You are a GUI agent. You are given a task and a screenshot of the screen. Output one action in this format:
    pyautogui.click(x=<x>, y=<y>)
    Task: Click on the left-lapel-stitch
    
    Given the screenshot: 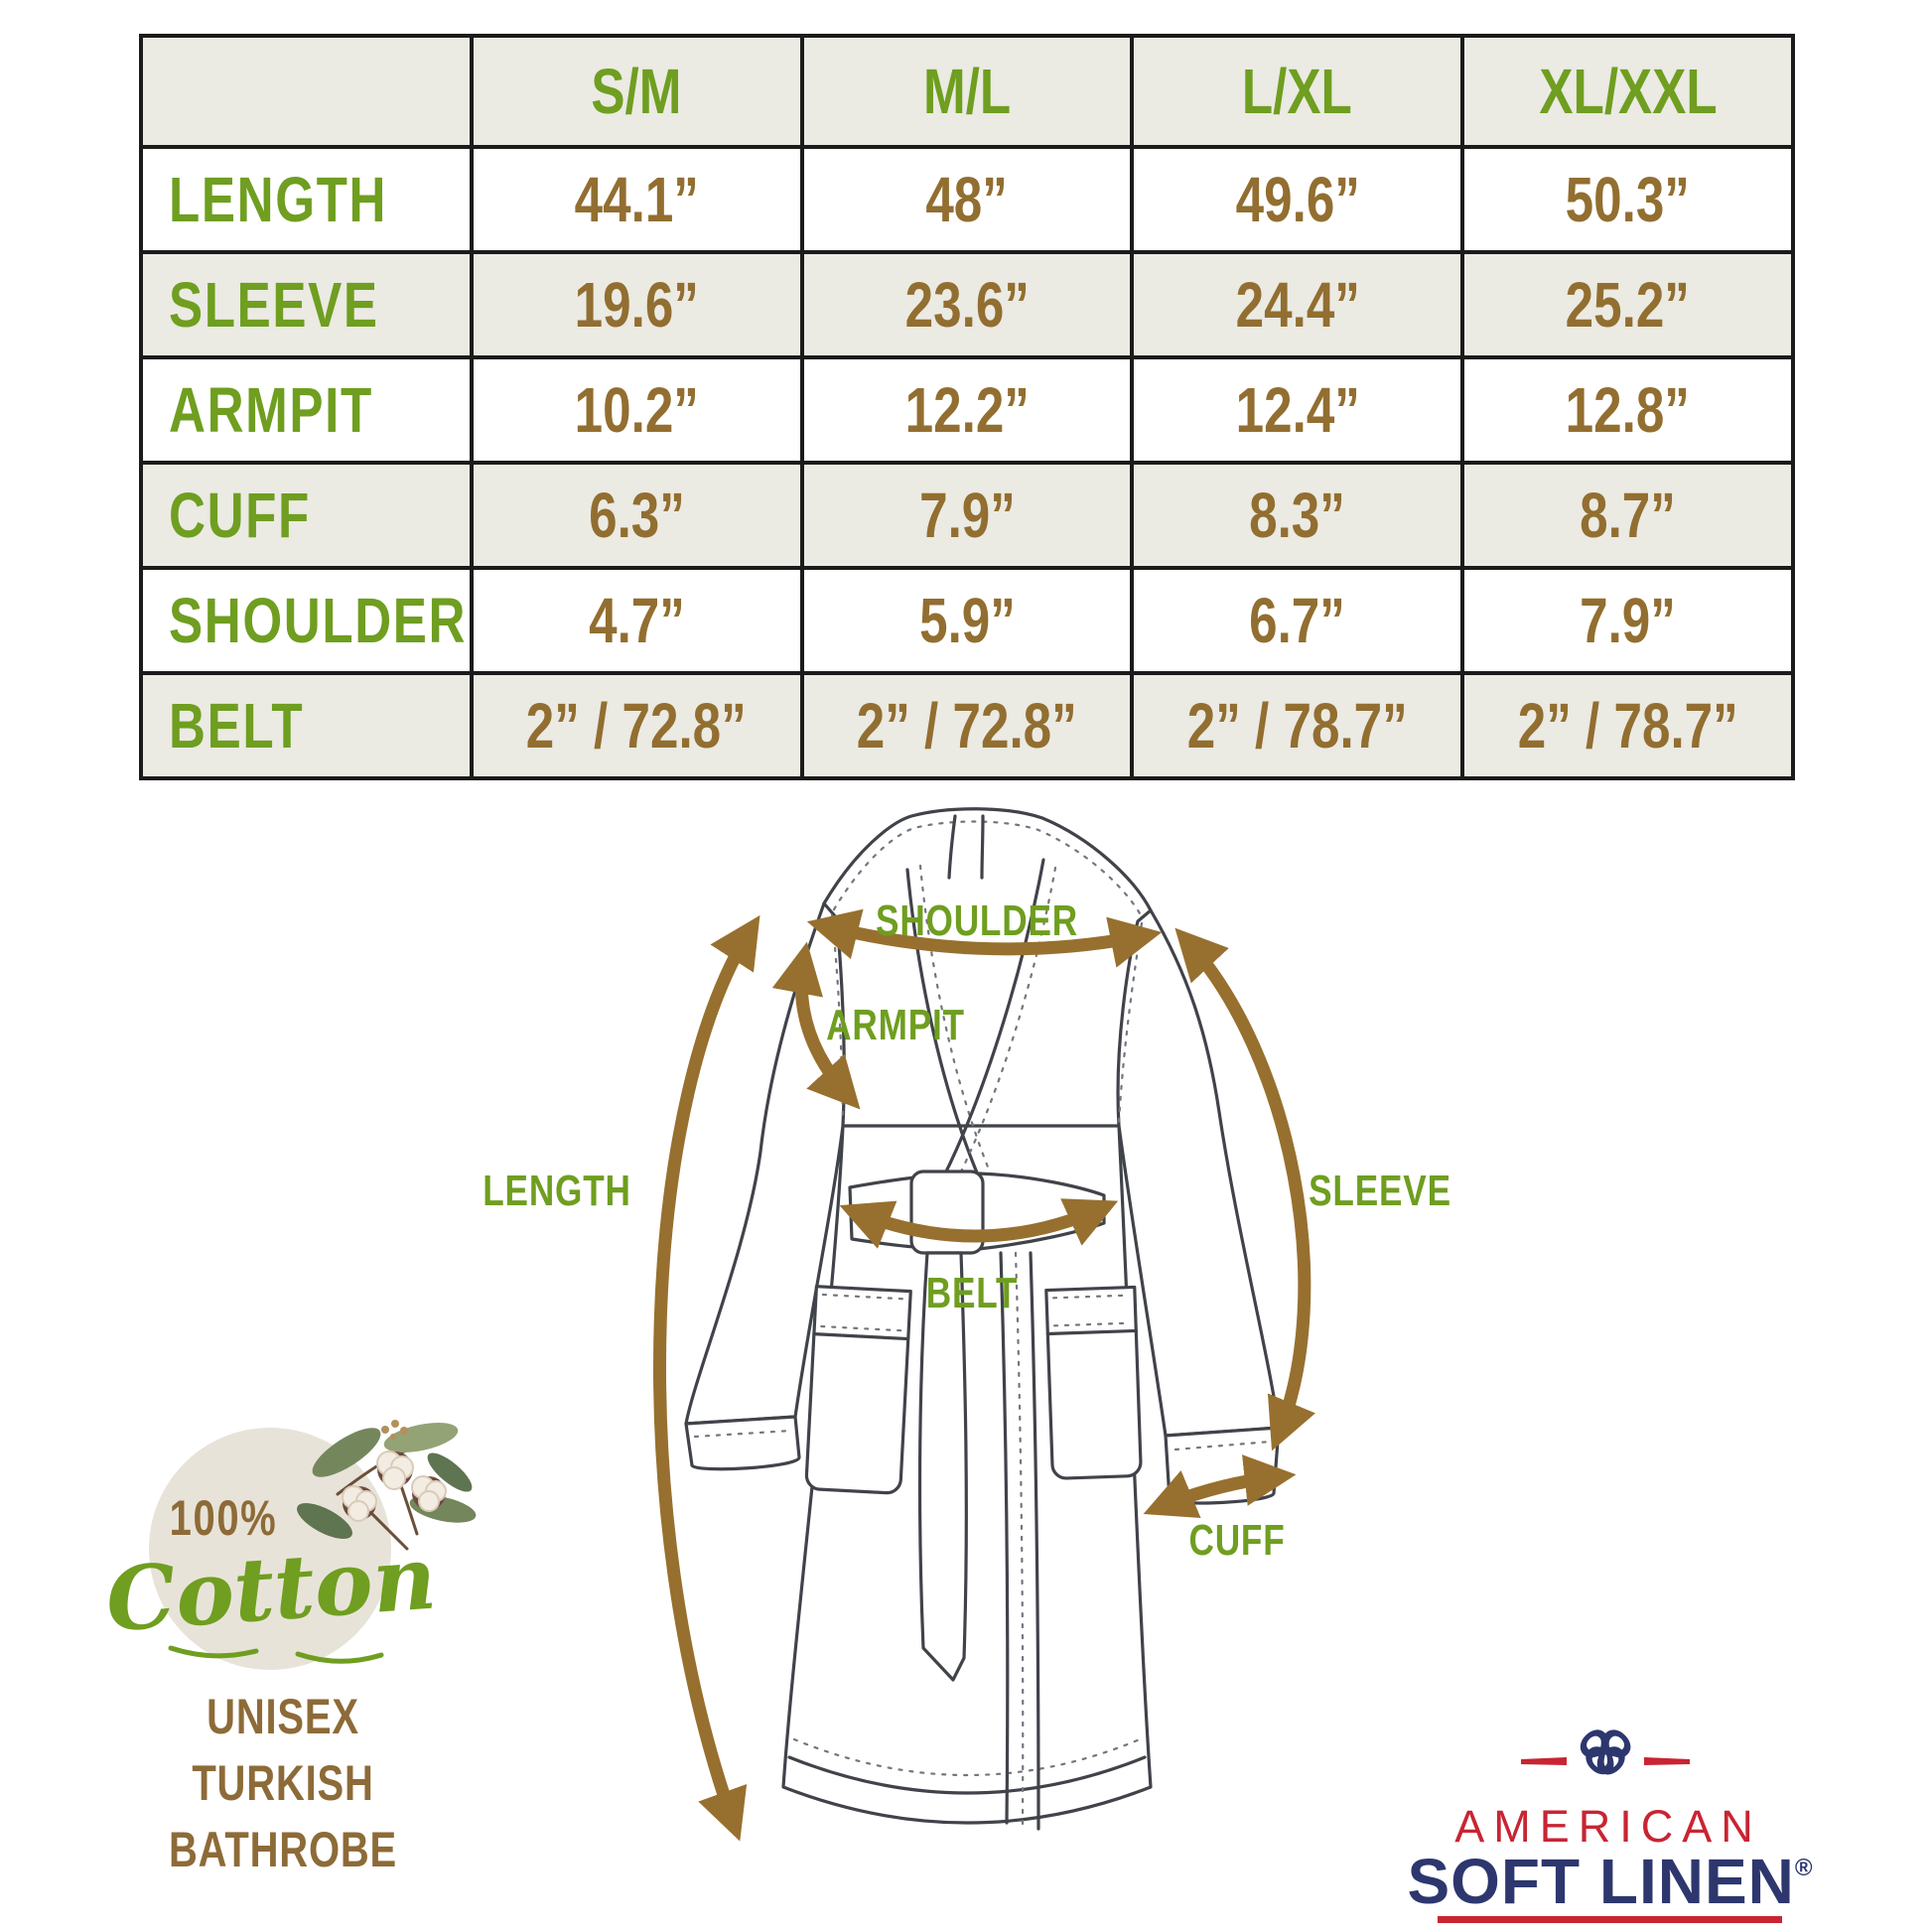 What is the action you would take?
    pyautogui.click(x=955, y=1018)
    